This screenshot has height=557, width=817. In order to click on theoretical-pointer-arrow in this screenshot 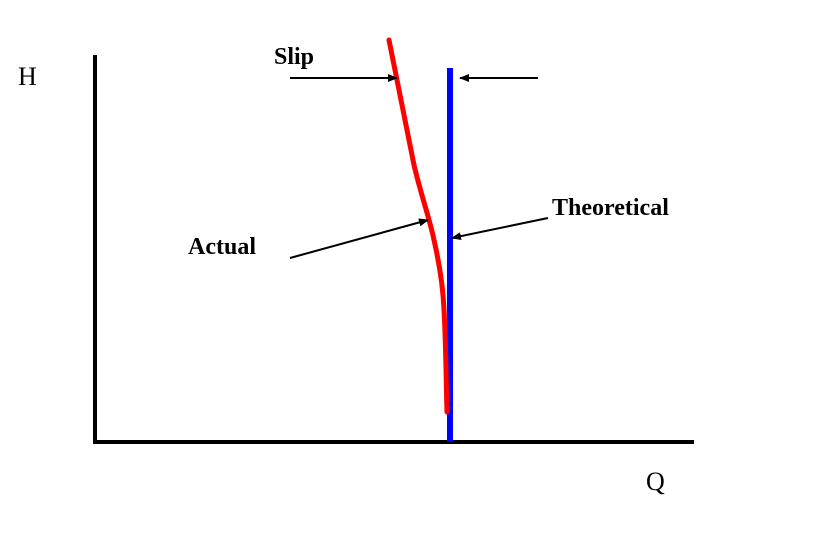, I will do `click(500, 229)`.